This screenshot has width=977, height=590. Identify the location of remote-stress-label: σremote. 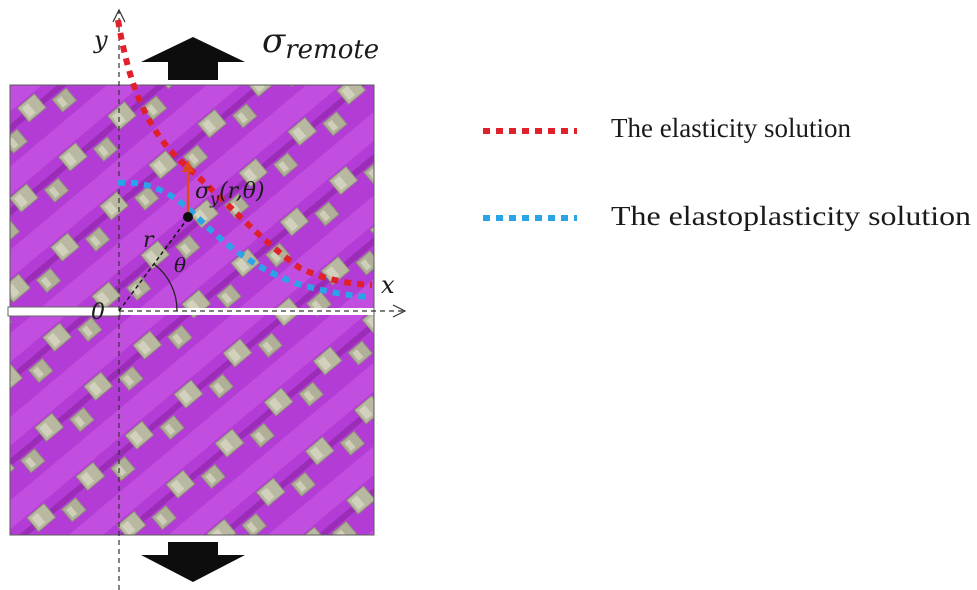
(320, 43).